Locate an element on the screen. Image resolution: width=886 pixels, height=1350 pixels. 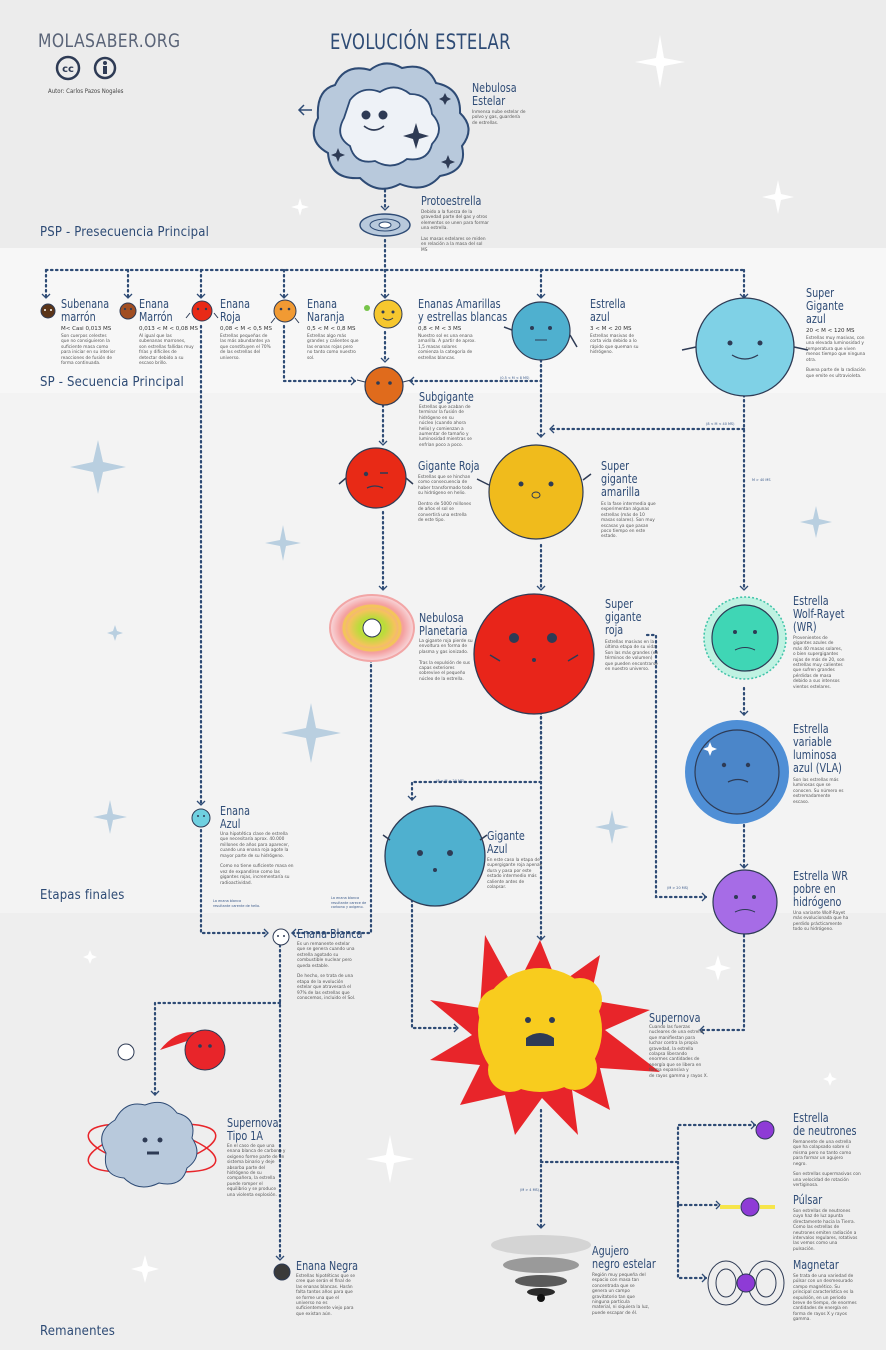
agujero-name: Agujero negro estelar is located at coordinates (624, 1257).